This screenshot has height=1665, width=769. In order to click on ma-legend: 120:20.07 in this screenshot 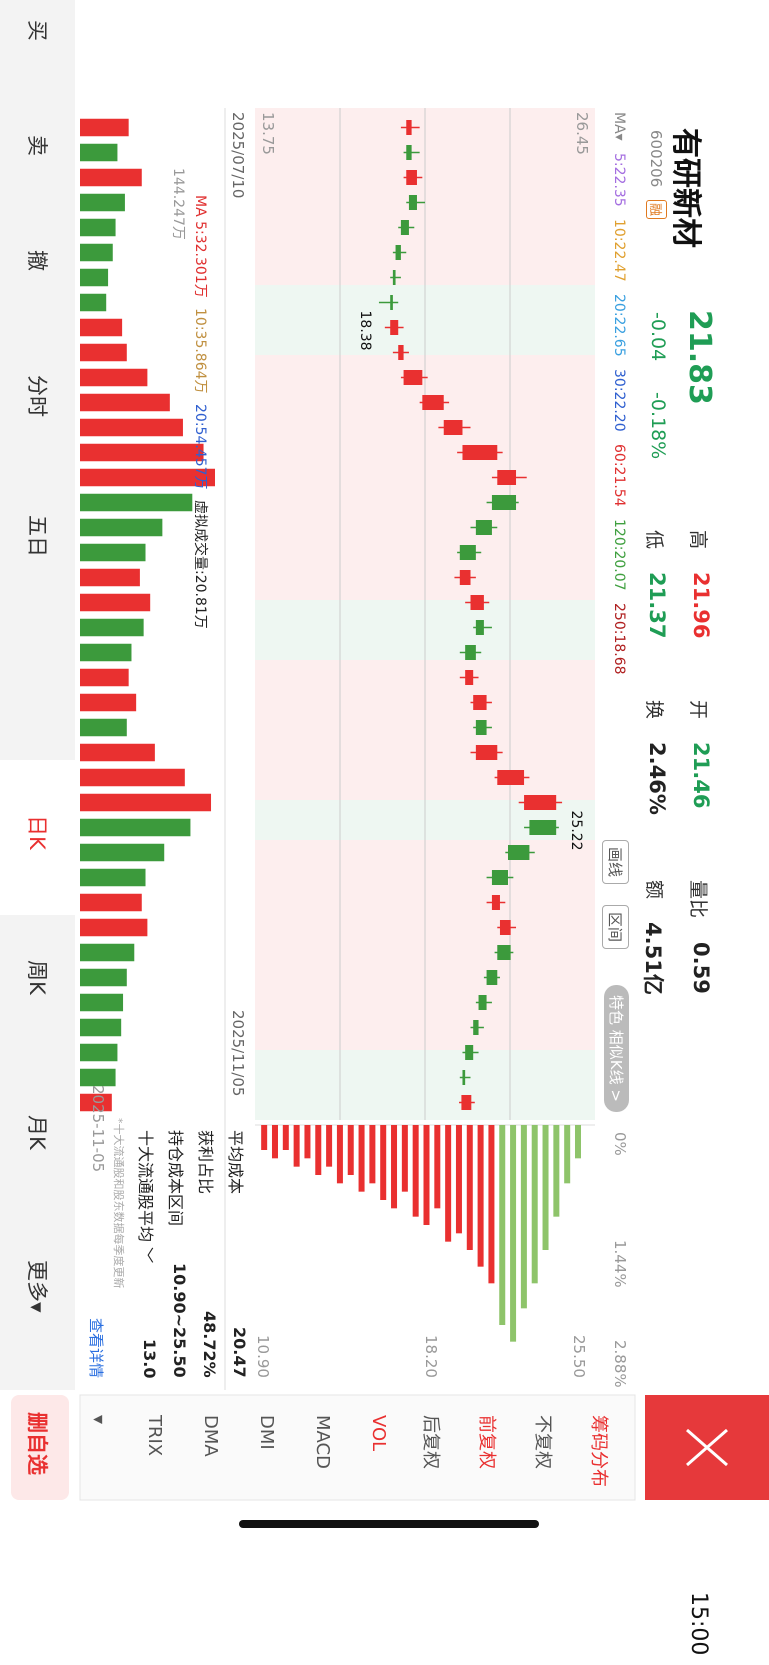, I will do `click(619, 555)`.